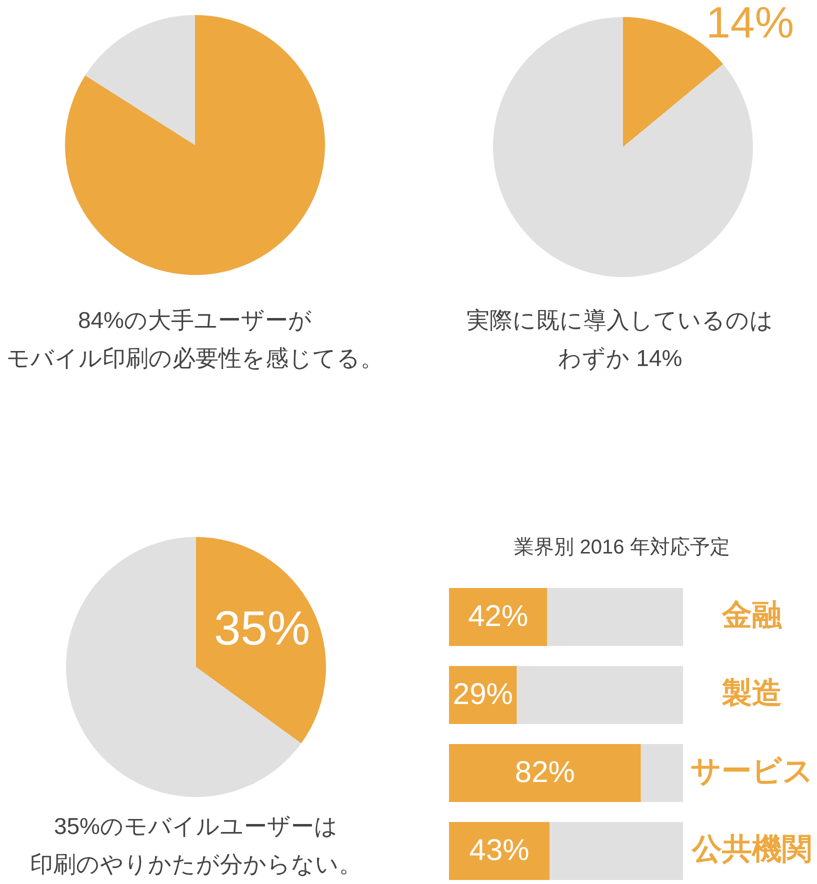  Describe the element at coordinates (620, 358) in the screenshot. I see `text: わずか 14%` at that location.